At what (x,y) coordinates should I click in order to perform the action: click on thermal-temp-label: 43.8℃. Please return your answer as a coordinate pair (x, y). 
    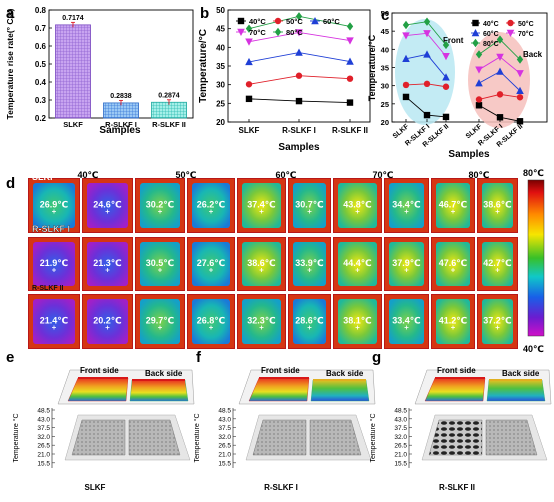
    Looking at the image, I should click on (357, 205).